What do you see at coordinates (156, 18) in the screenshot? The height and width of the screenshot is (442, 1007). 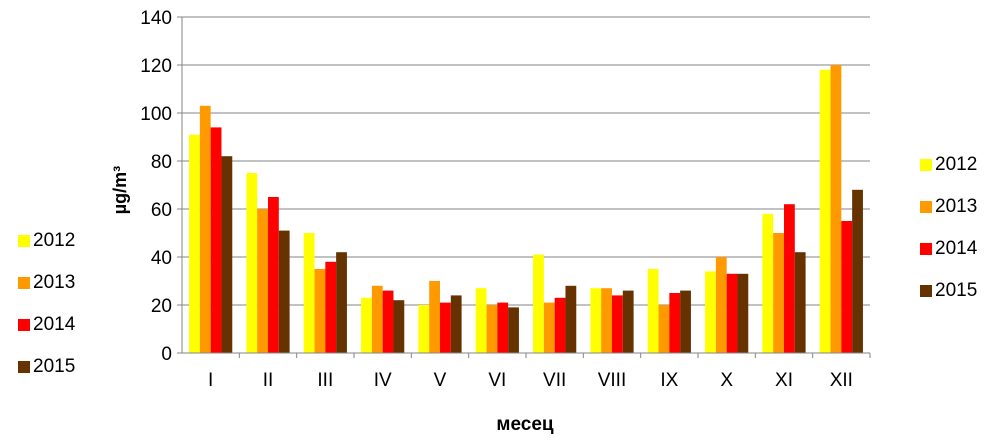 I see `y-tick-label: 140` at bounding box center [156, 18].